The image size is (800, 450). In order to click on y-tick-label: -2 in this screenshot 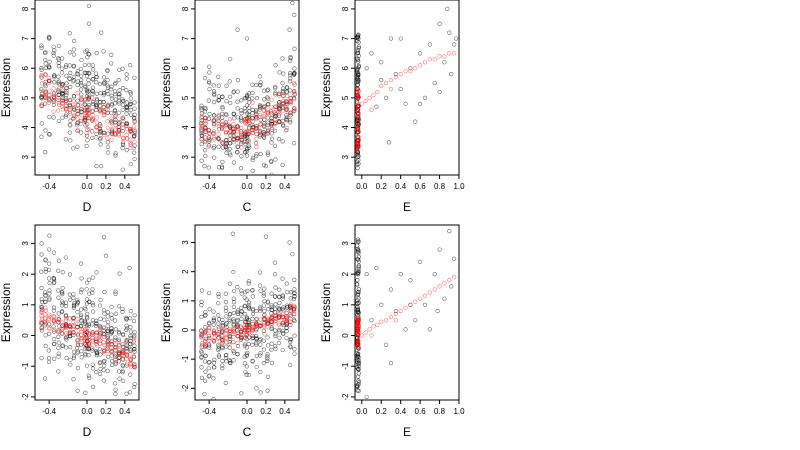, I will do `click(185, 388)`.